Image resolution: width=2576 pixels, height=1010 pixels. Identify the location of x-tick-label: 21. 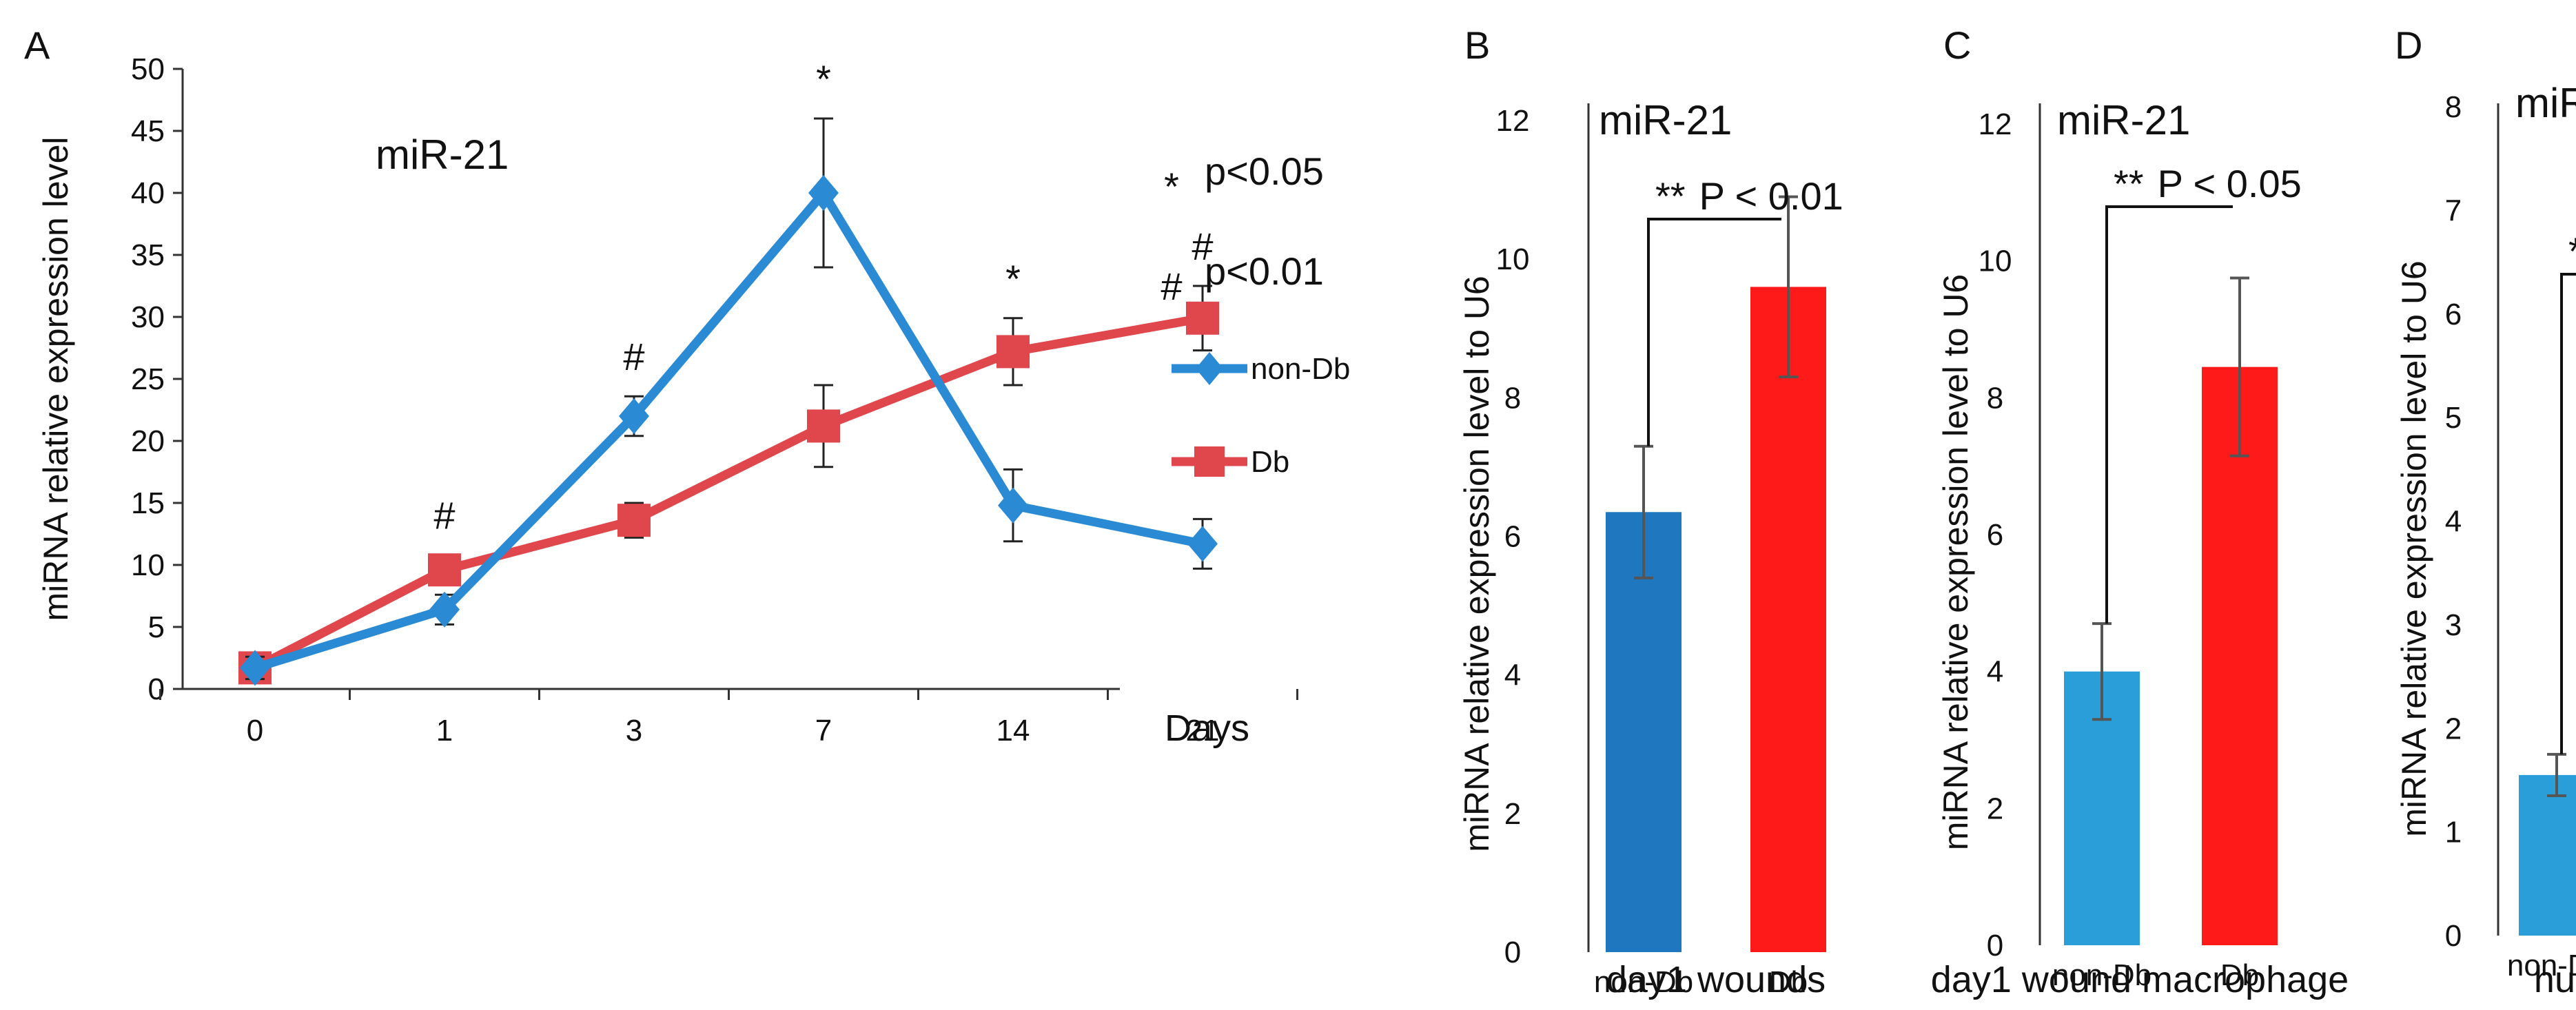
(1203, 731).